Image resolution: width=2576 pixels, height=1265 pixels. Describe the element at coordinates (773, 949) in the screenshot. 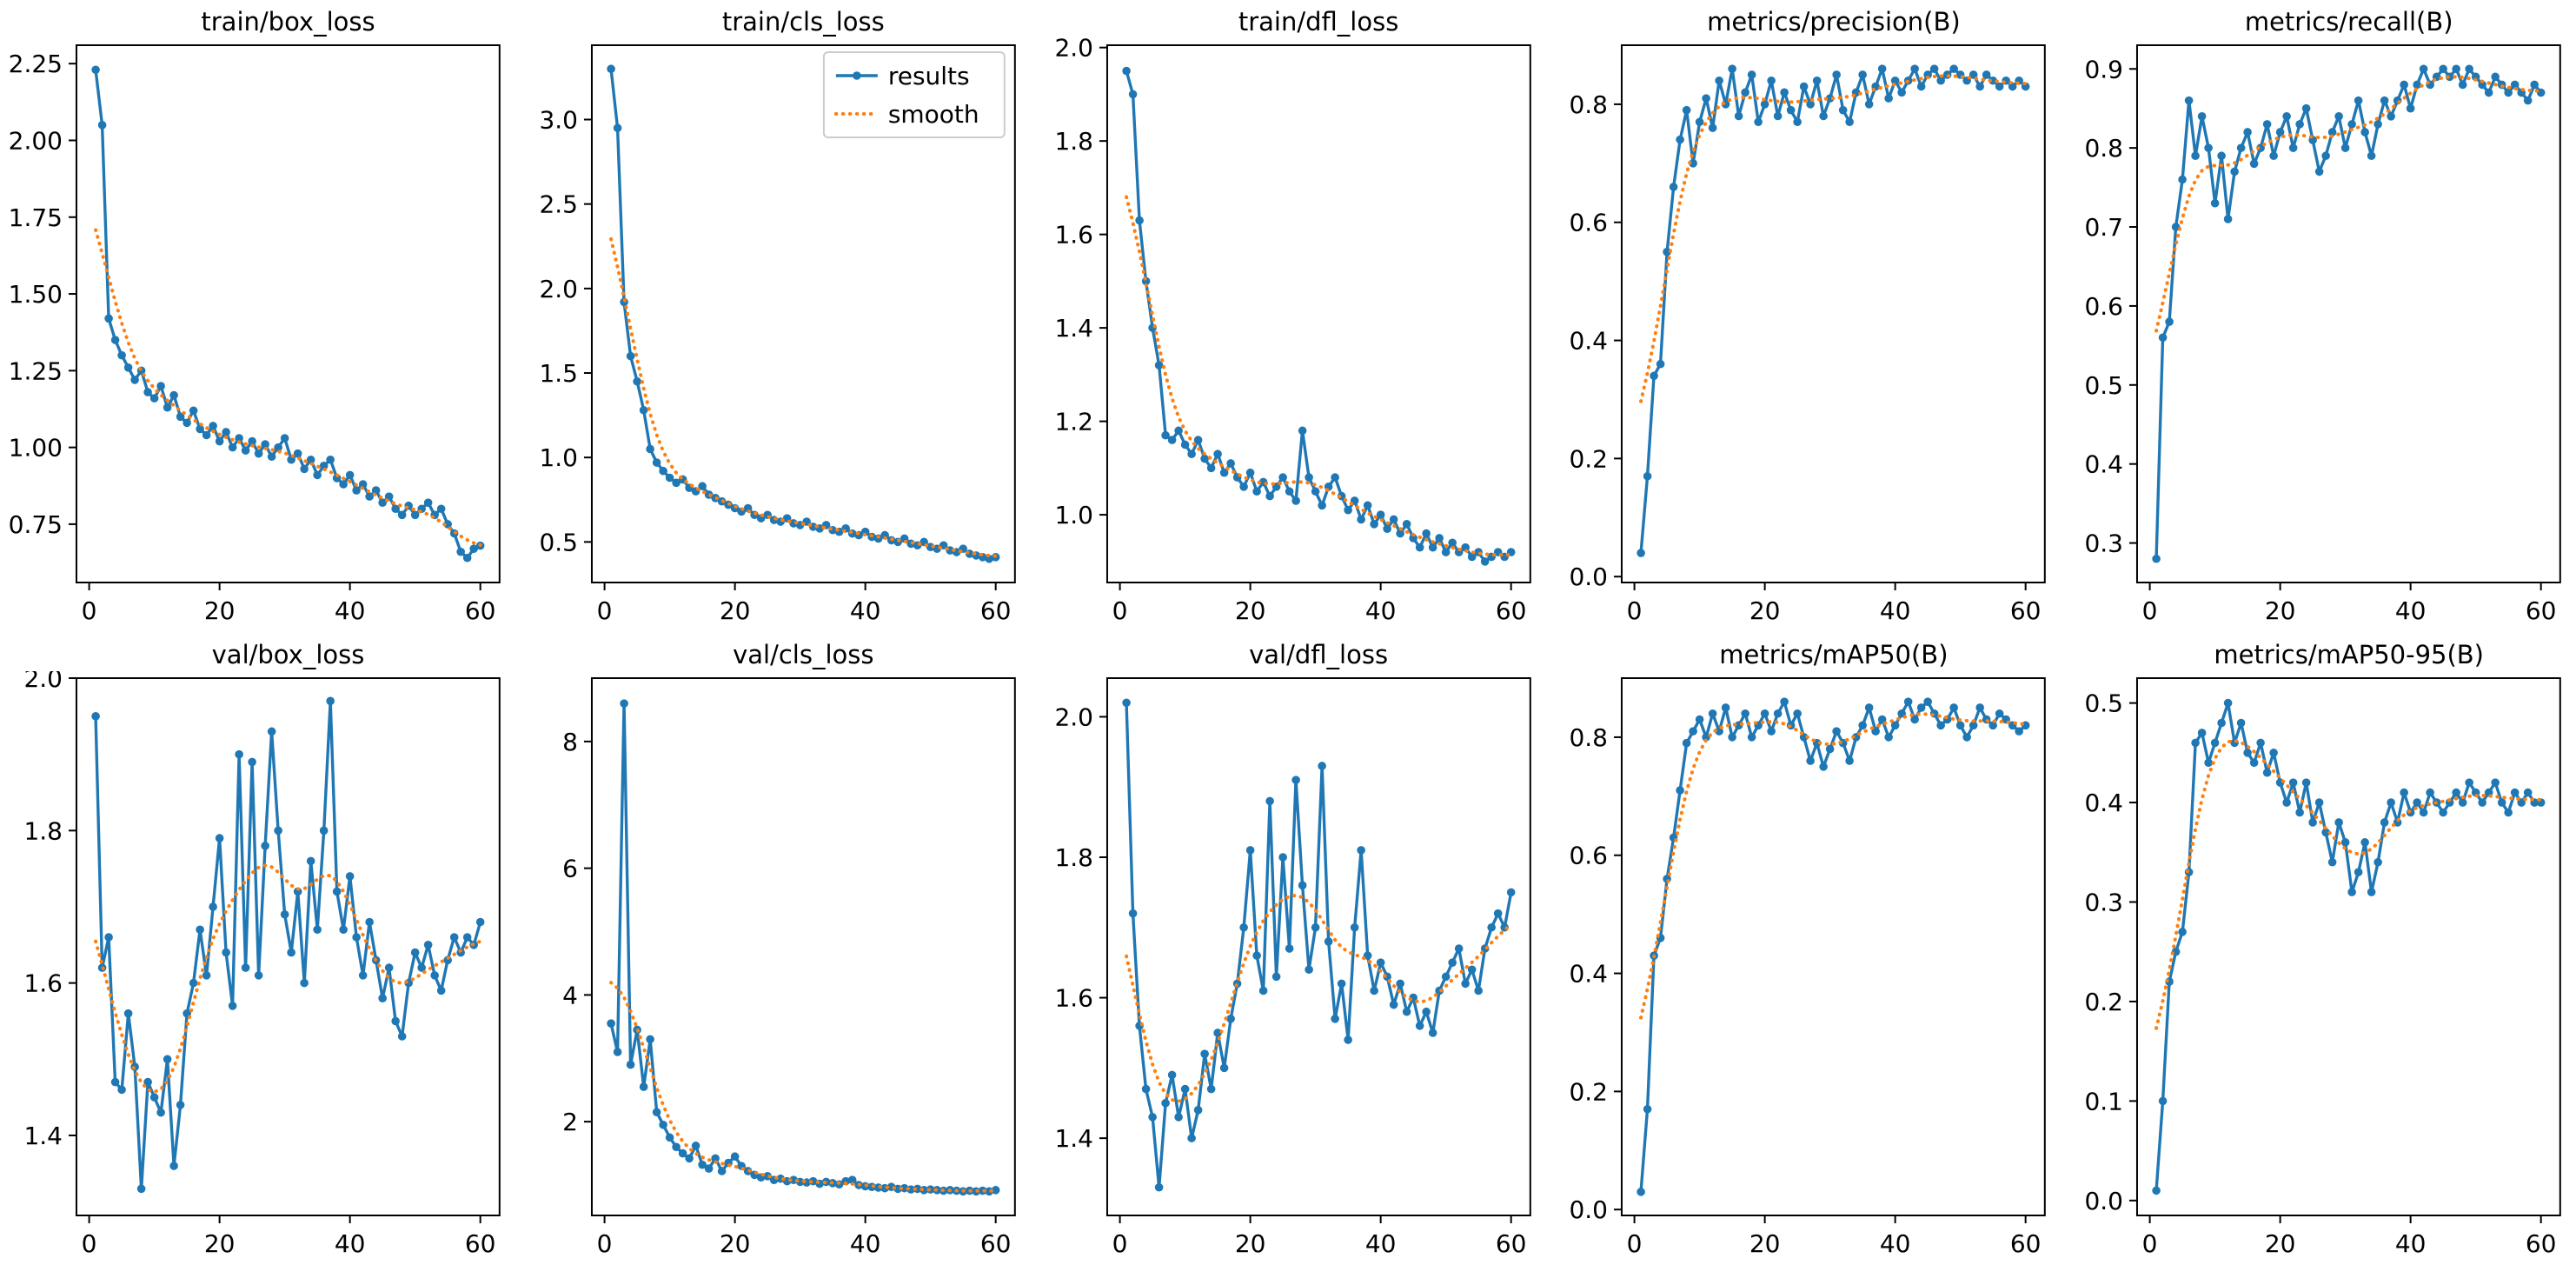

I see `subplot-val-cls-loss: val/cls_loss 2 4 6 8 0 20 40 60` at that location.